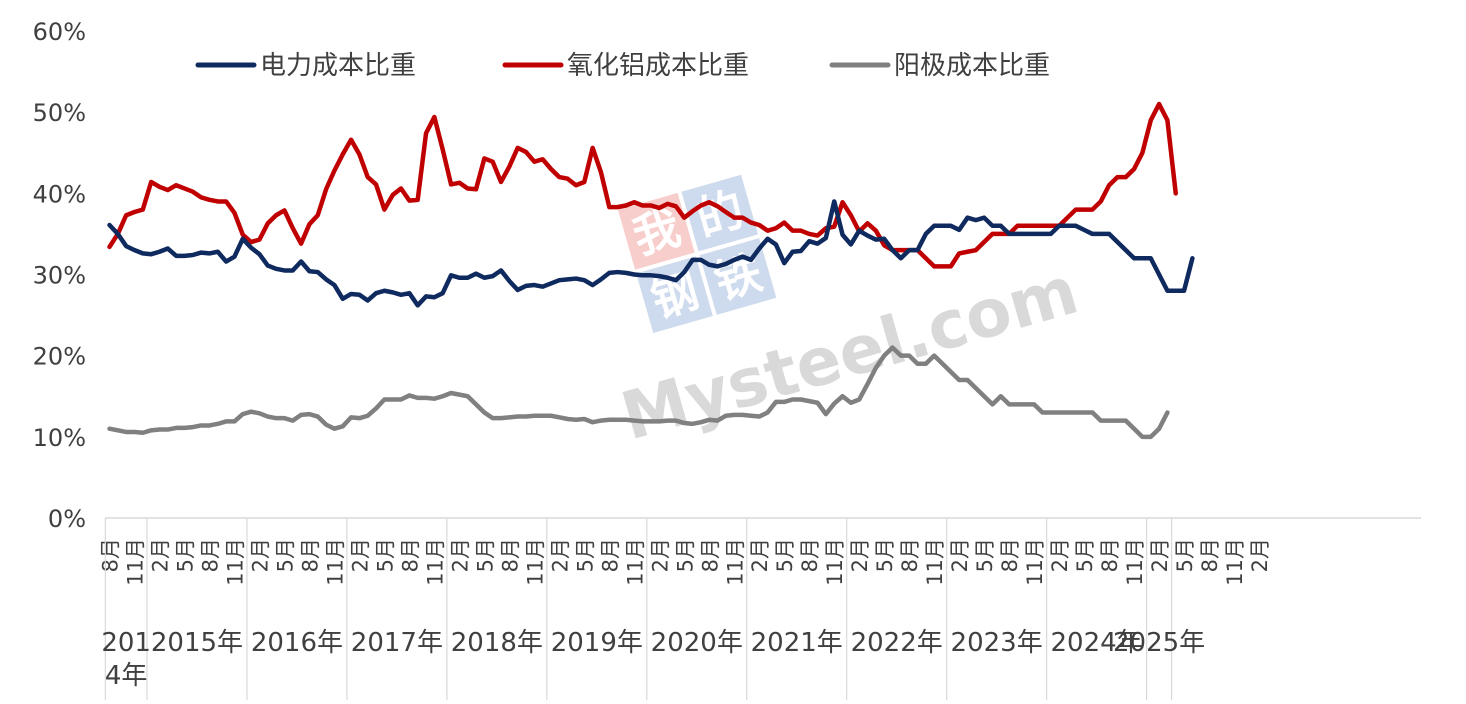 The width and height of the screenshot is (1466, 704). What do you see at coordinates (597, 643) in the screenshot?
I see `year-label: 2019年` at bounding box center [597, 643].